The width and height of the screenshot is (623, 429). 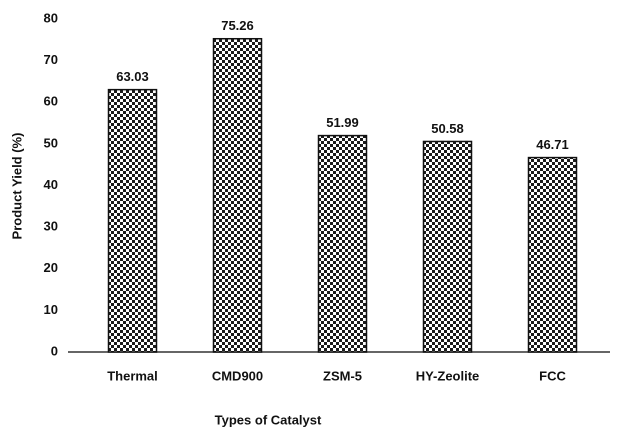 I want to click on value-label: 50.58, so click(x=447, y=128).